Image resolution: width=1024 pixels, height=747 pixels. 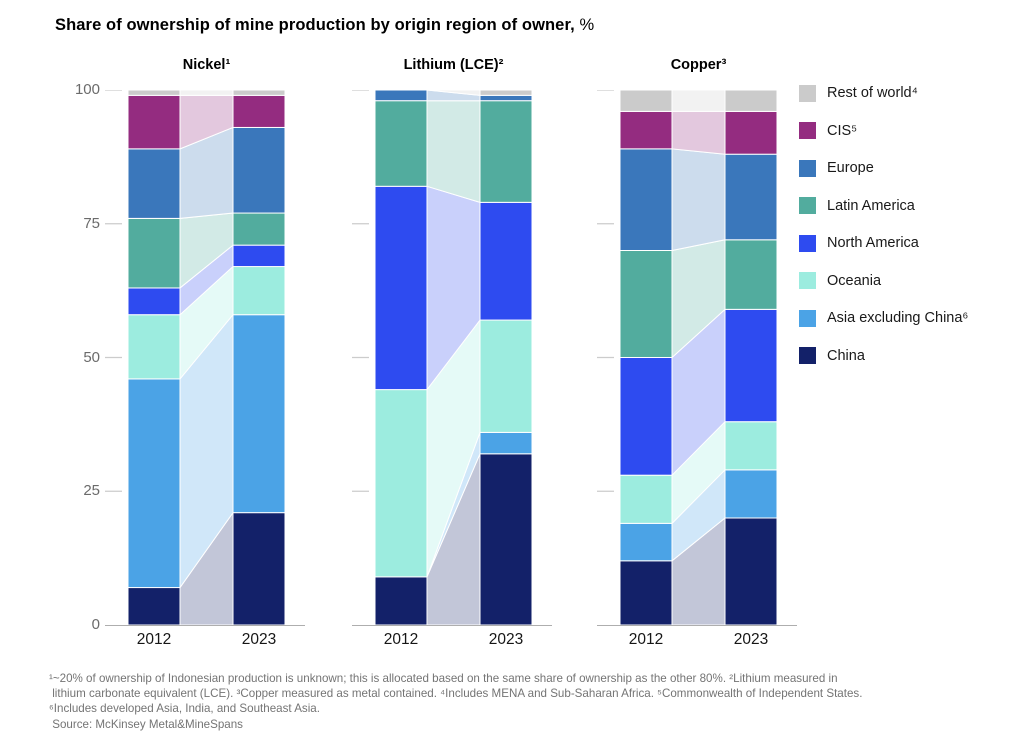 I want to click on legend-label: Europe, so click(x=850, y=168).